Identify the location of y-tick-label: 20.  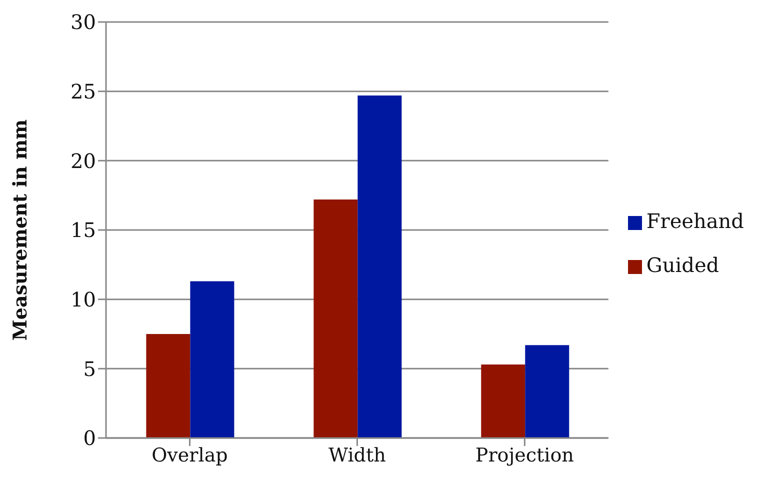
(83, 160).